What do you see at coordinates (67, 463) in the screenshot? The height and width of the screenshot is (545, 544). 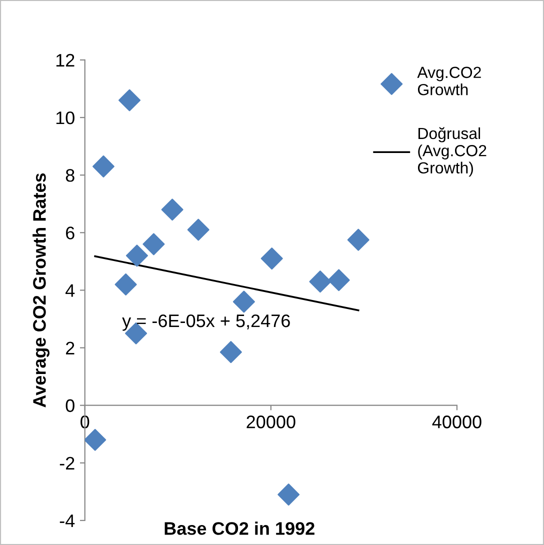 I see `y-tick-label: -2` at bounding box center [67, 463].